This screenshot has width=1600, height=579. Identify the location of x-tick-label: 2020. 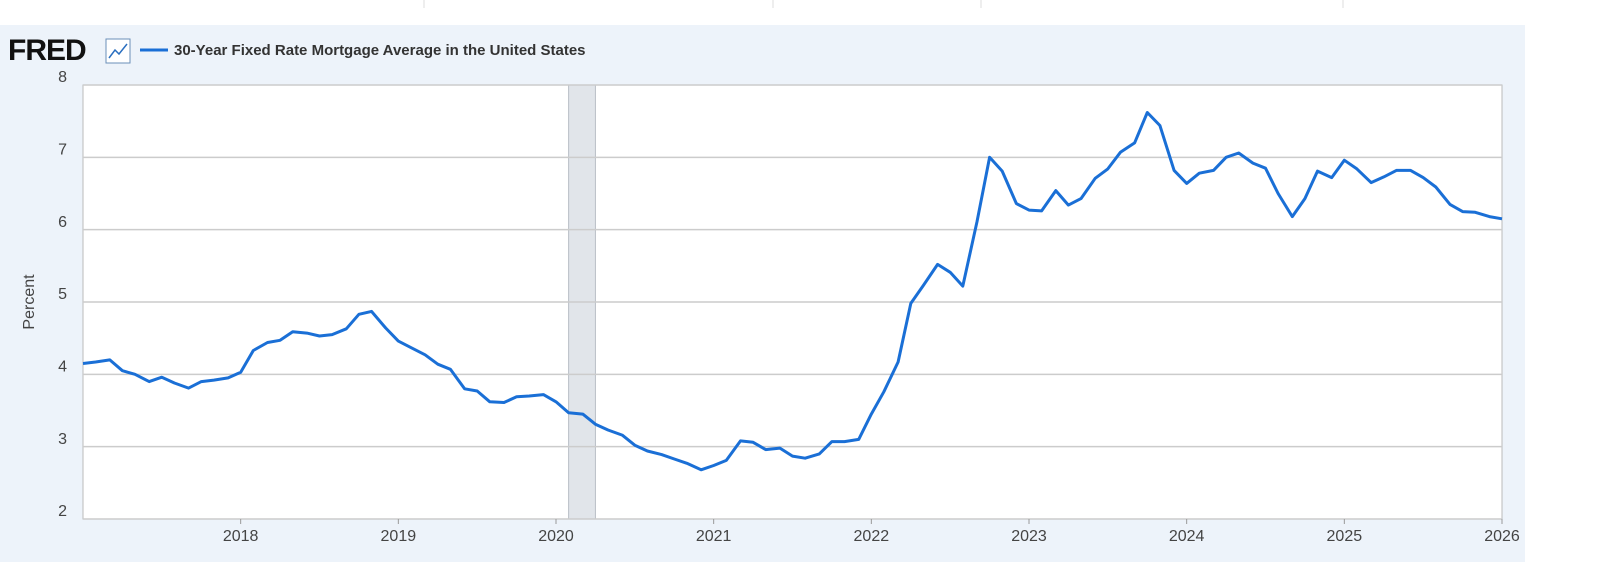
(556, 536).